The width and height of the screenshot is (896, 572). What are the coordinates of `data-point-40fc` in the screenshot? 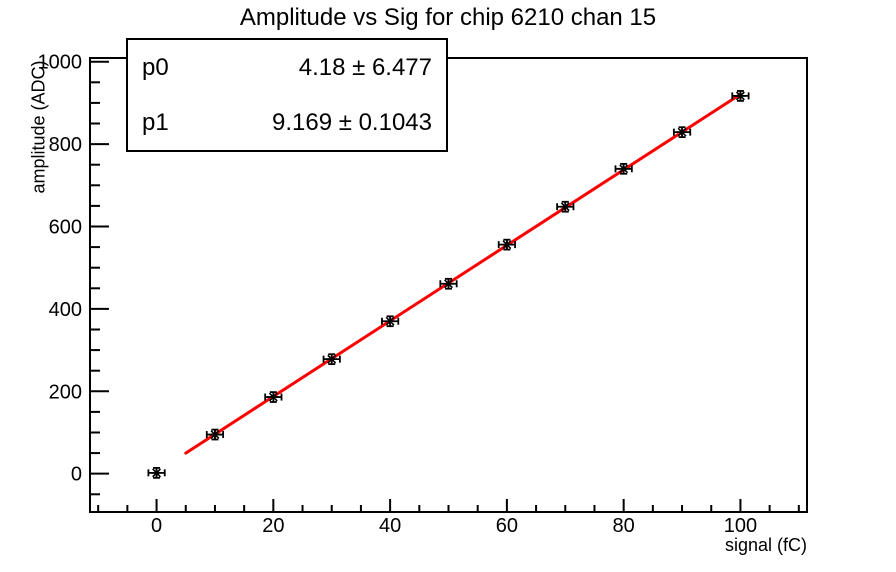 It's located at (390, 321).